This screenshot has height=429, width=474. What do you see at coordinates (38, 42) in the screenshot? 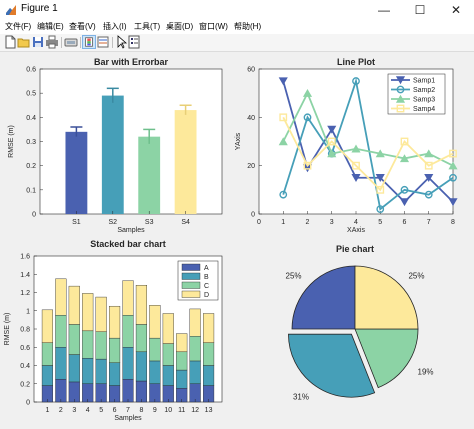
I see `save-icon` at bounding box center [38, 42].